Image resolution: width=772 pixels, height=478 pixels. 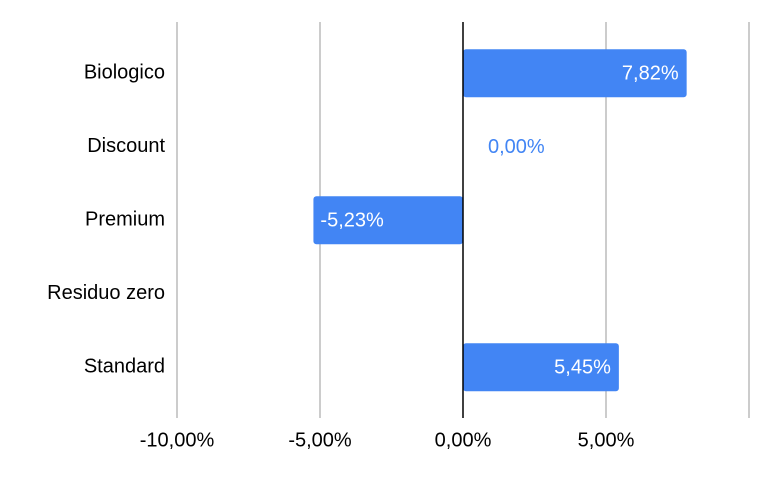 What do you see at coordinates (650, 74) in the screenshot?
I see `value-label: 7,82%` at bounding box center [650, 74].